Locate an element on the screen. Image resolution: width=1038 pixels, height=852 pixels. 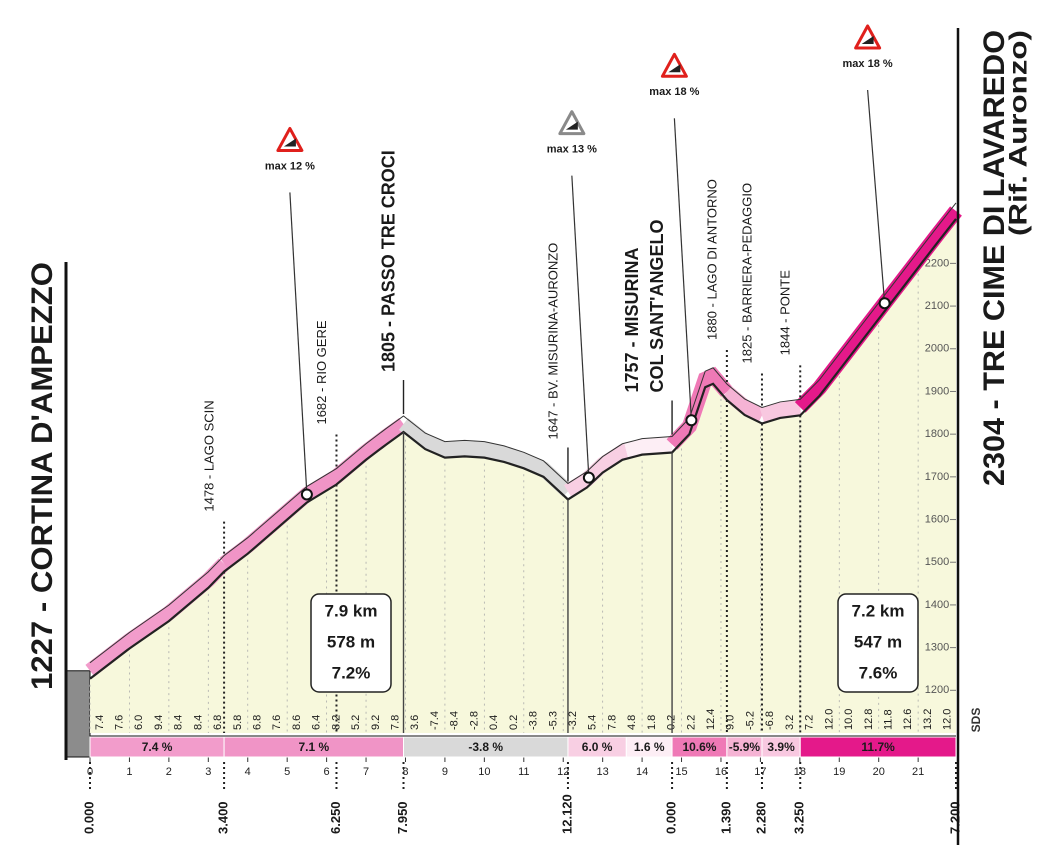
gradient-bar-label: 3.9% is located at coordinates (781, 747).